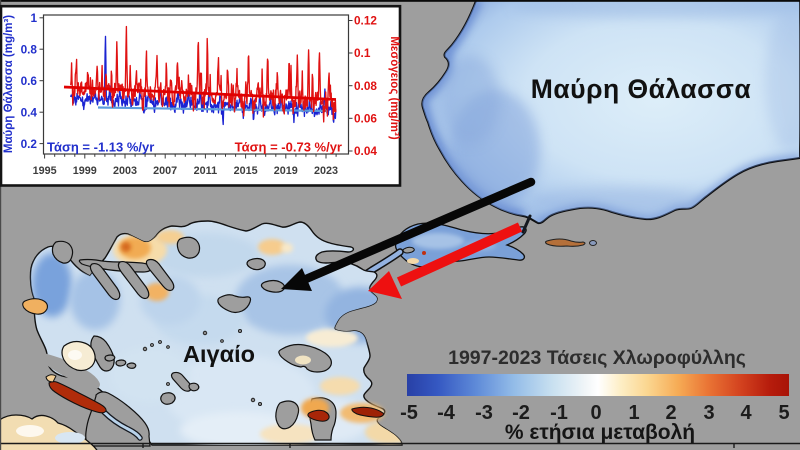 The height and width of the screenshot is (450, 800). Describe the element at coordinates (205, 171) in the screenshot. I see `svg-text: 2011` at that location.